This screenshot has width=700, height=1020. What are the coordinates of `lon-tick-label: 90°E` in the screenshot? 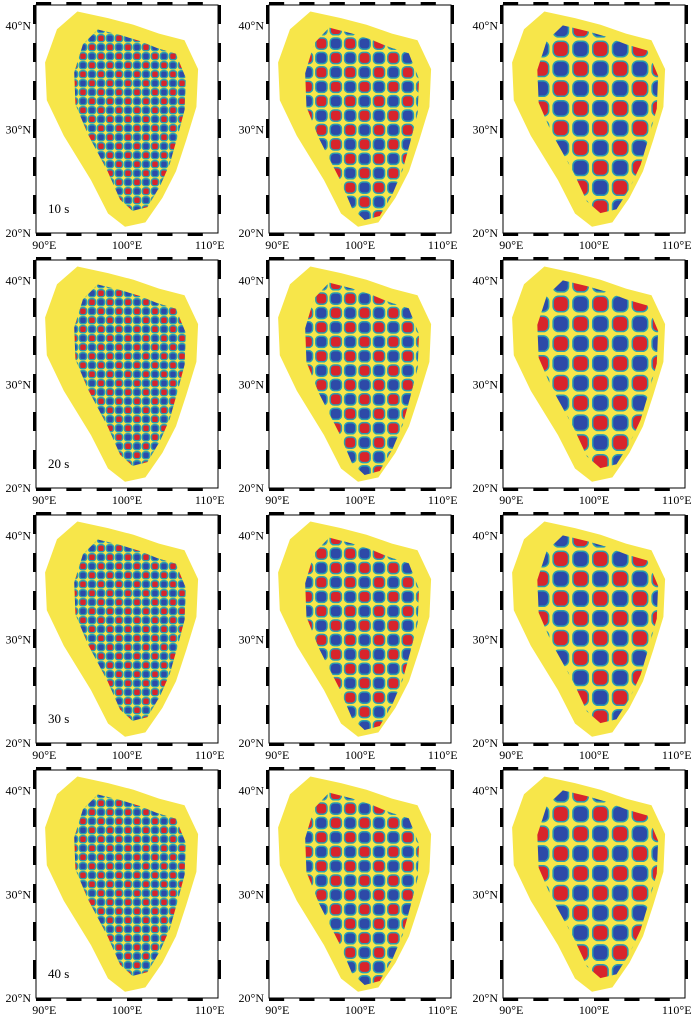 It's located at (511, 755).